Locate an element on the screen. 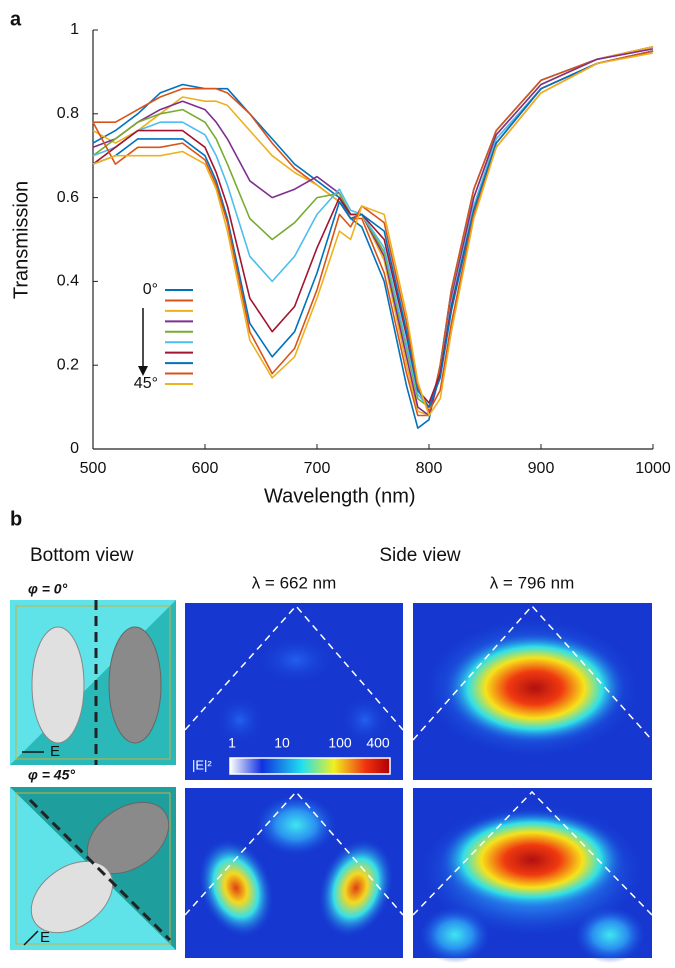  panel-label: b is located at coordinates (16, 519).